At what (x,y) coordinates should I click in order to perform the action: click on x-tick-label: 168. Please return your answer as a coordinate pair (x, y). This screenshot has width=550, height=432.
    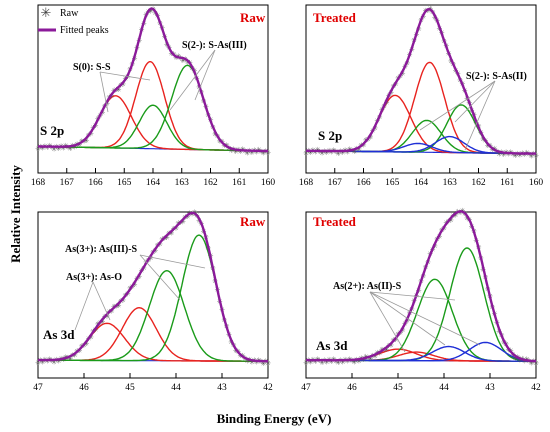
    Looking at the image, I should click on (306, 183).